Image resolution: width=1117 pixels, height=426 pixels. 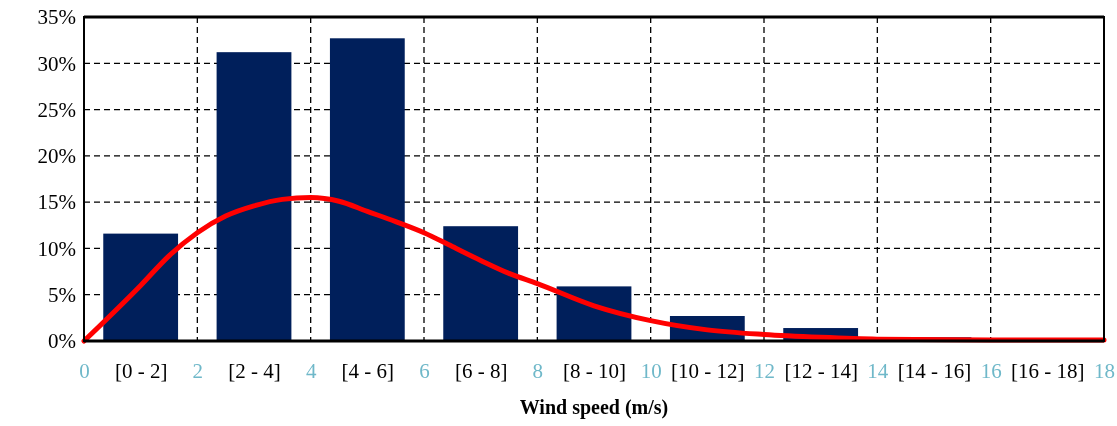 I want to click on y-tick-label: 5%, so click(x=62, y=294).